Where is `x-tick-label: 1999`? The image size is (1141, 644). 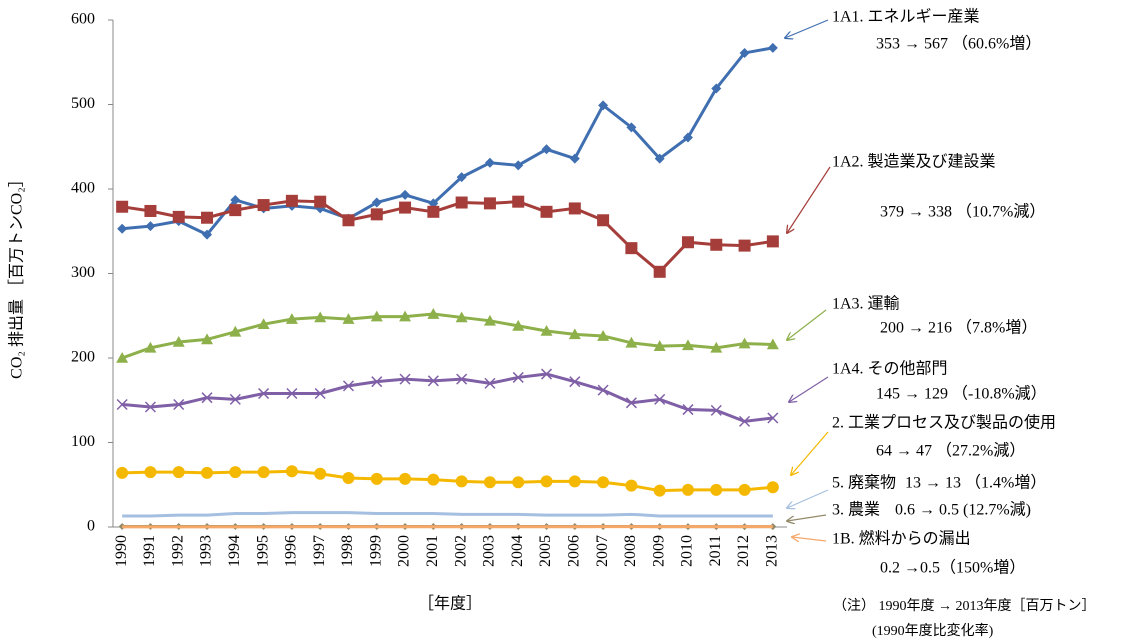 x-tick-label: 1999 is located at coordinates (375, 551).